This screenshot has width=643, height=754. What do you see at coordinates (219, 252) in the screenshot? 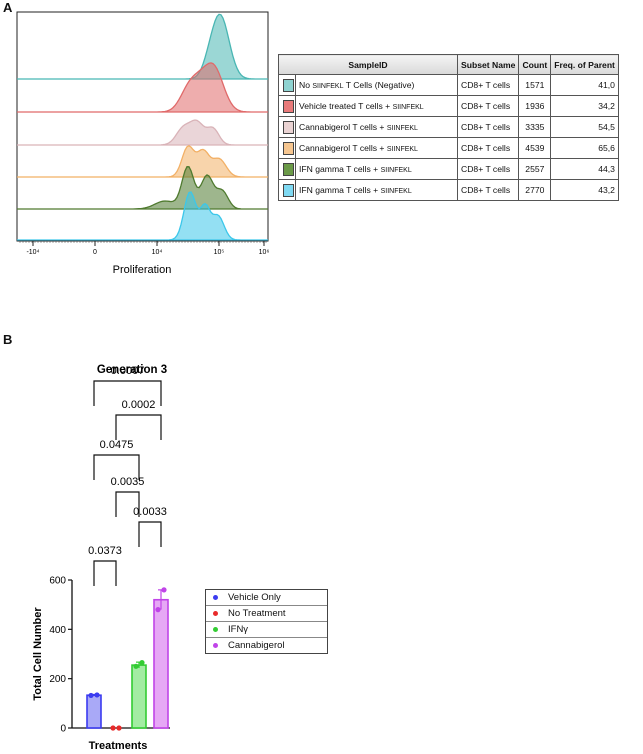
I see `histogram-tick-label: 10⁵` at bounding box center [219, 252].